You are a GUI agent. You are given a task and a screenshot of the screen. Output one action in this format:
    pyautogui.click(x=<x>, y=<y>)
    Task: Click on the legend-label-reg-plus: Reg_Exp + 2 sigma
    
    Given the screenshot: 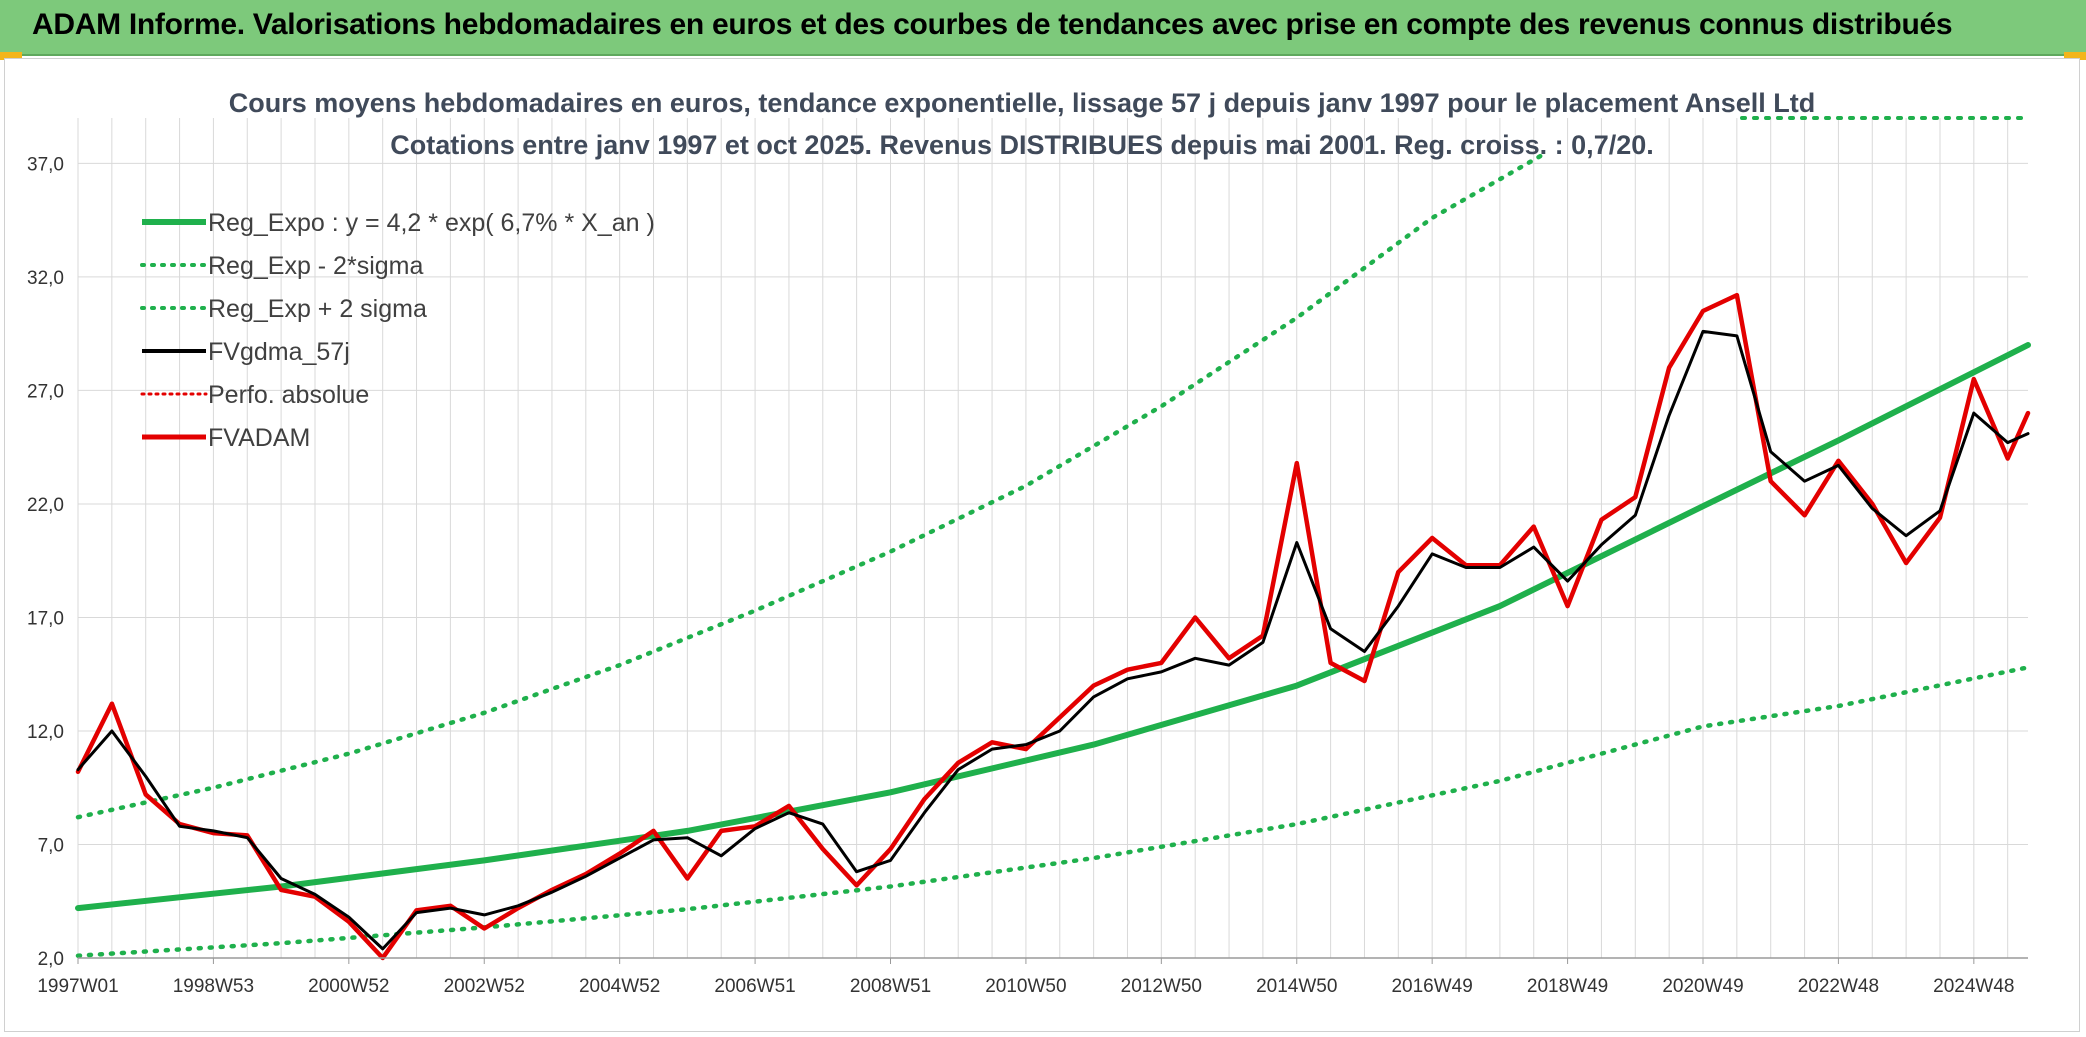 What is the action you would take?
    pyautogui.click(x=317, y=309)
    